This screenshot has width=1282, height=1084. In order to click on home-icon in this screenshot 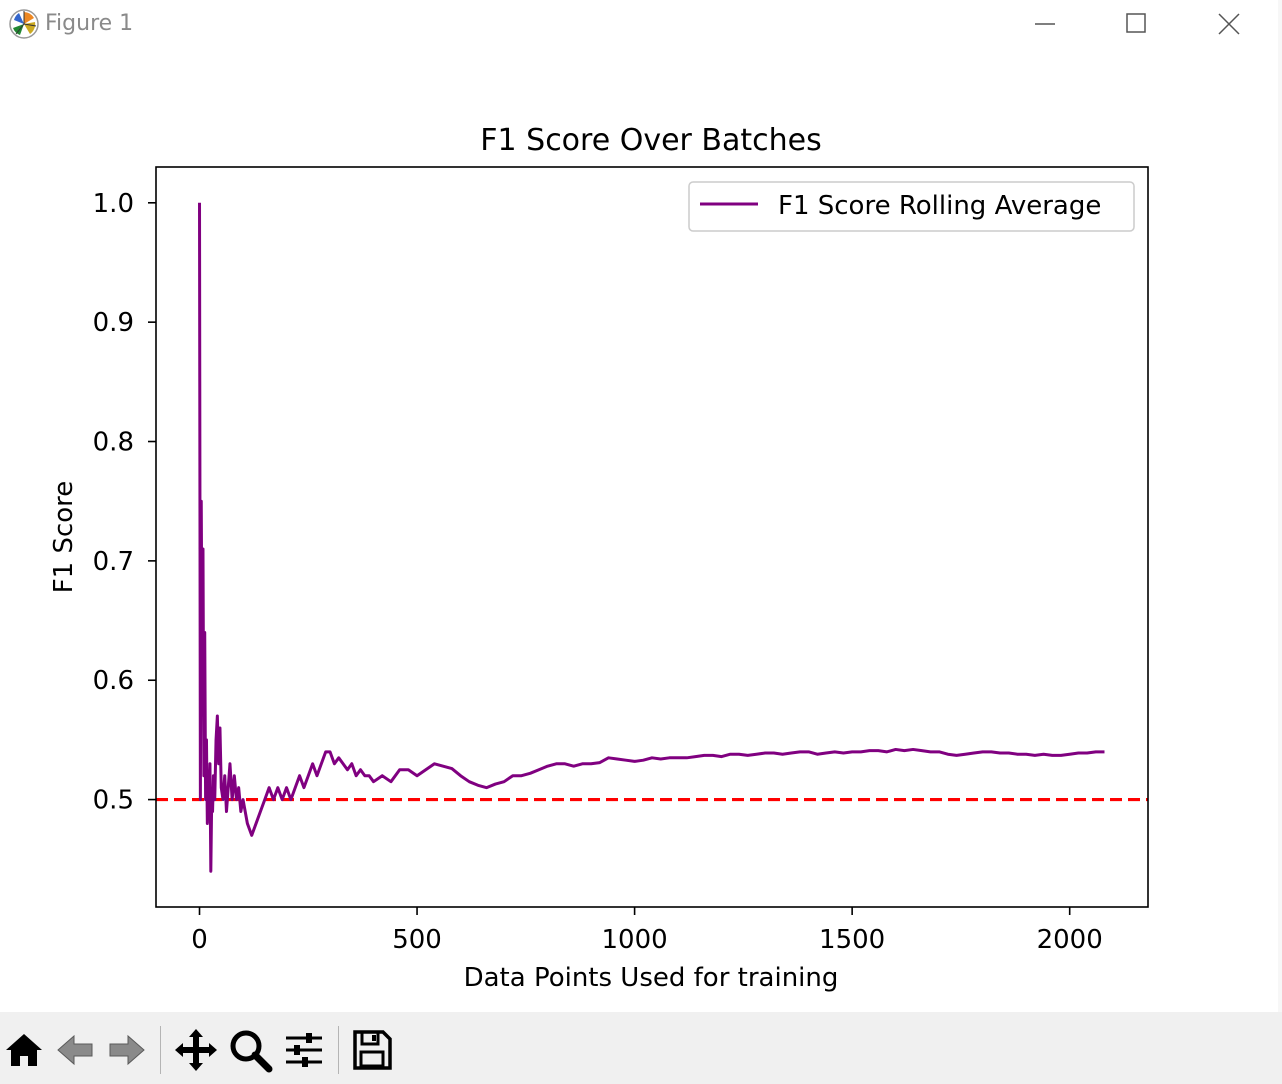, I will do `click(24, 1050)`.